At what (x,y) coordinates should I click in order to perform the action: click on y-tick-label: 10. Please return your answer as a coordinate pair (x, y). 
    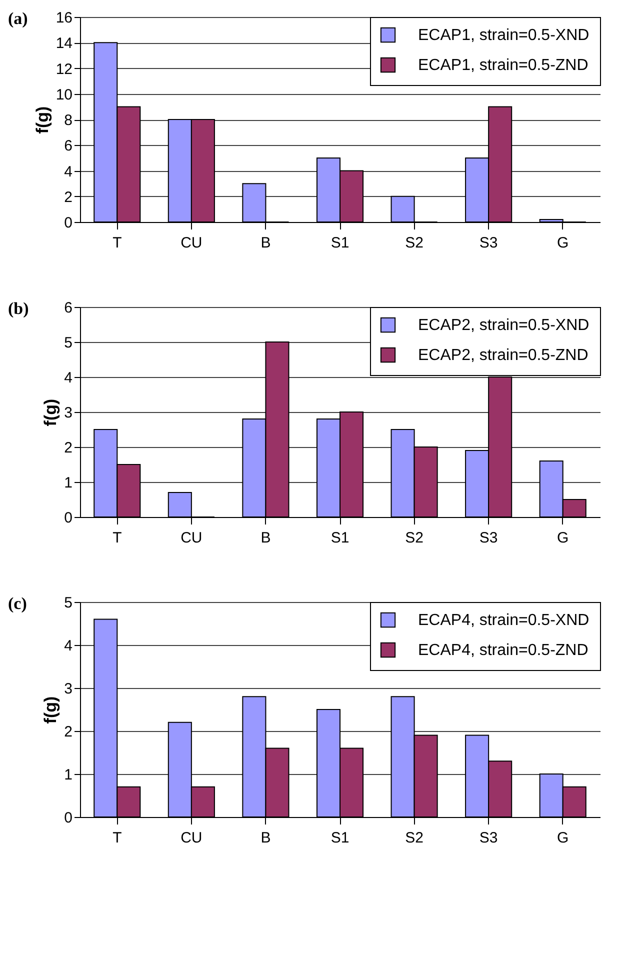
    Looking at the image, I should click on (64, 95).